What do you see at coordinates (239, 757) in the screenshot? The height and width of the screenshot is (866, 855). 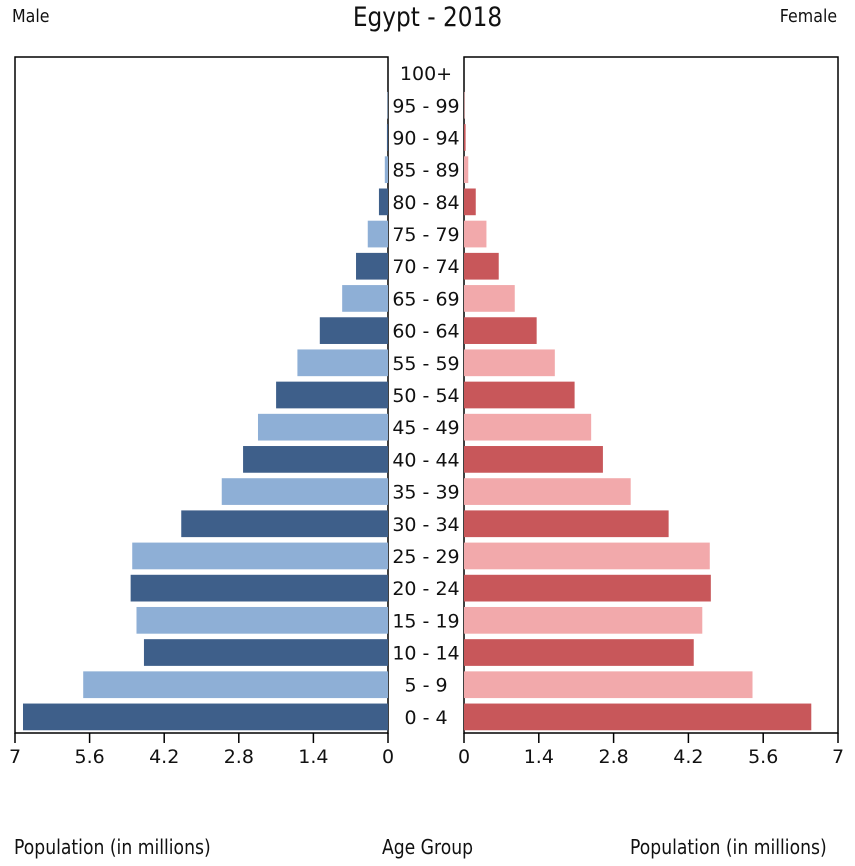 I see `male-x-tick-label: 2.8` at bounding box center [239, 757].